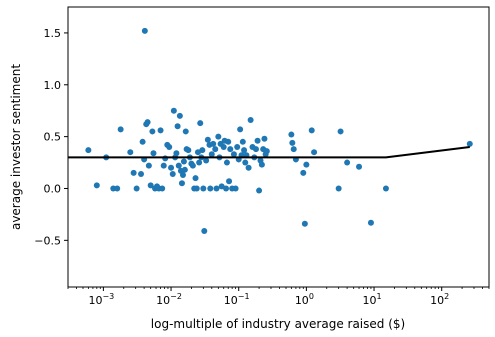 The width and height of the screenshot is (495, 337). What do you see at coordinates (101, 299) in the screenshot?
I see `x-tick-label: 10⁻³` at bounding box center [101, 299].